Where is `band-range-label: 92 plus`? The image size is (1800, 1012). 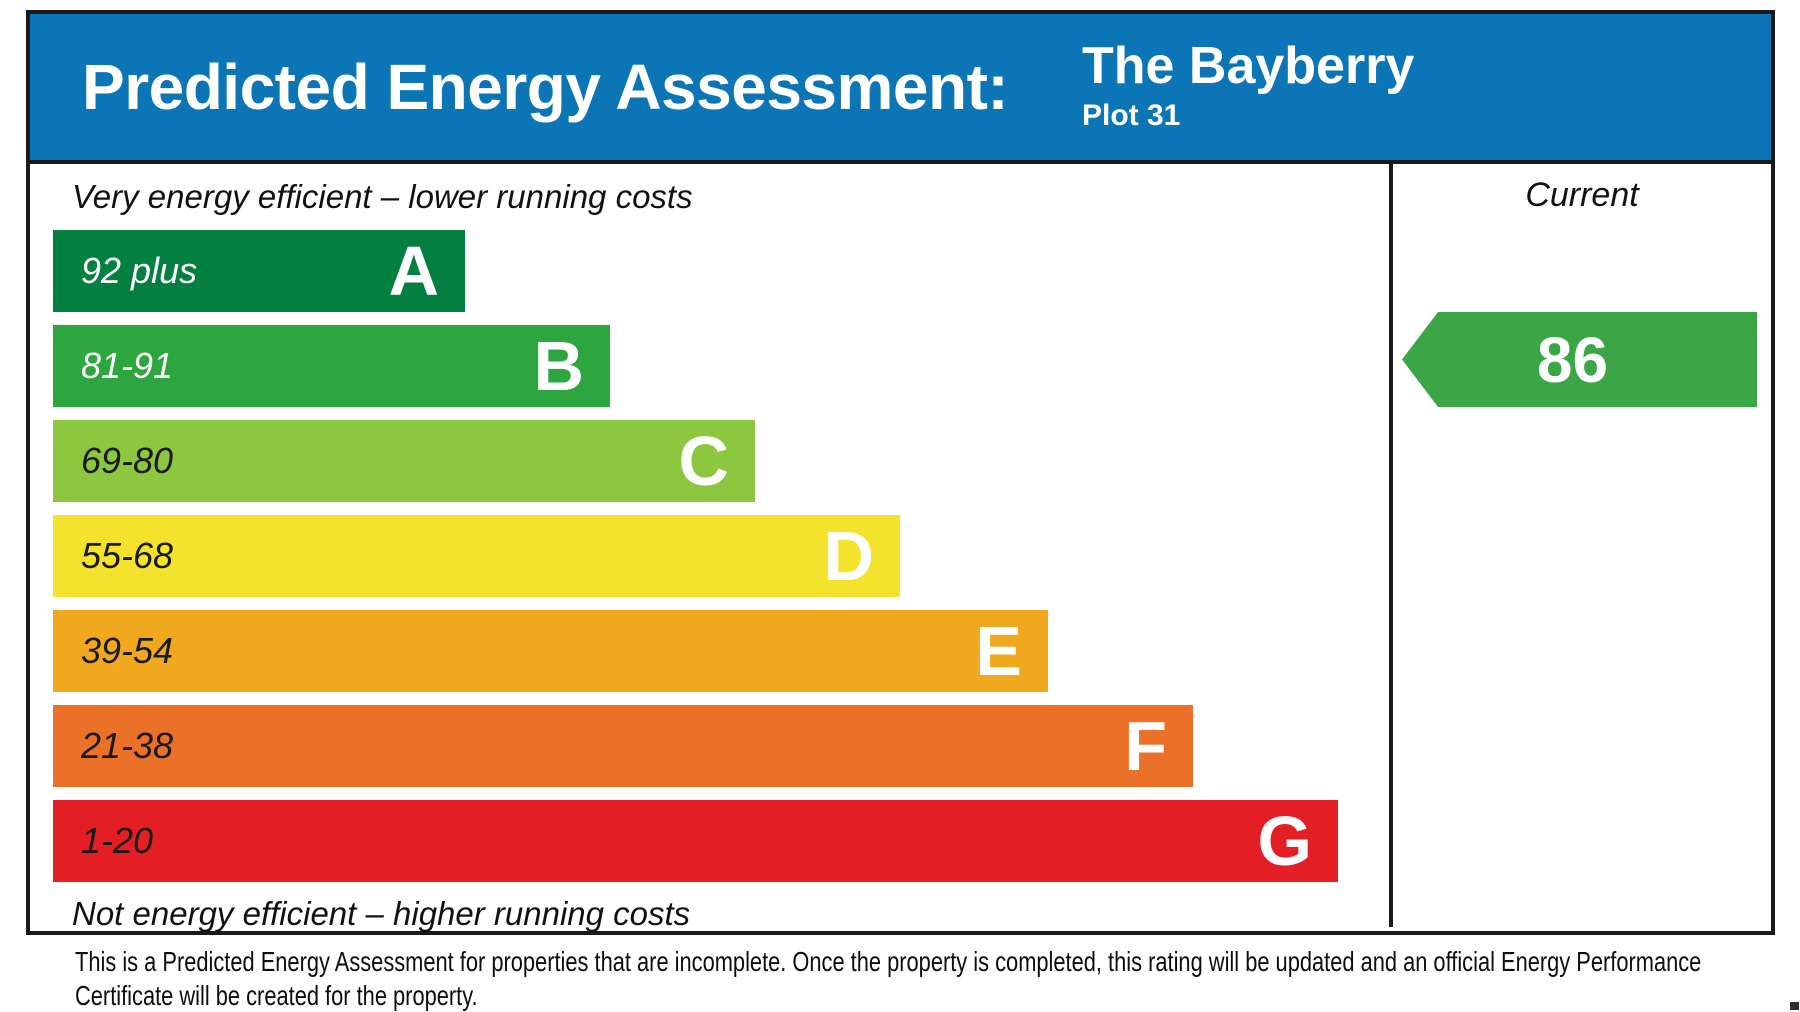
band-range-label: 92 plus is located at coordinates (139, 270).